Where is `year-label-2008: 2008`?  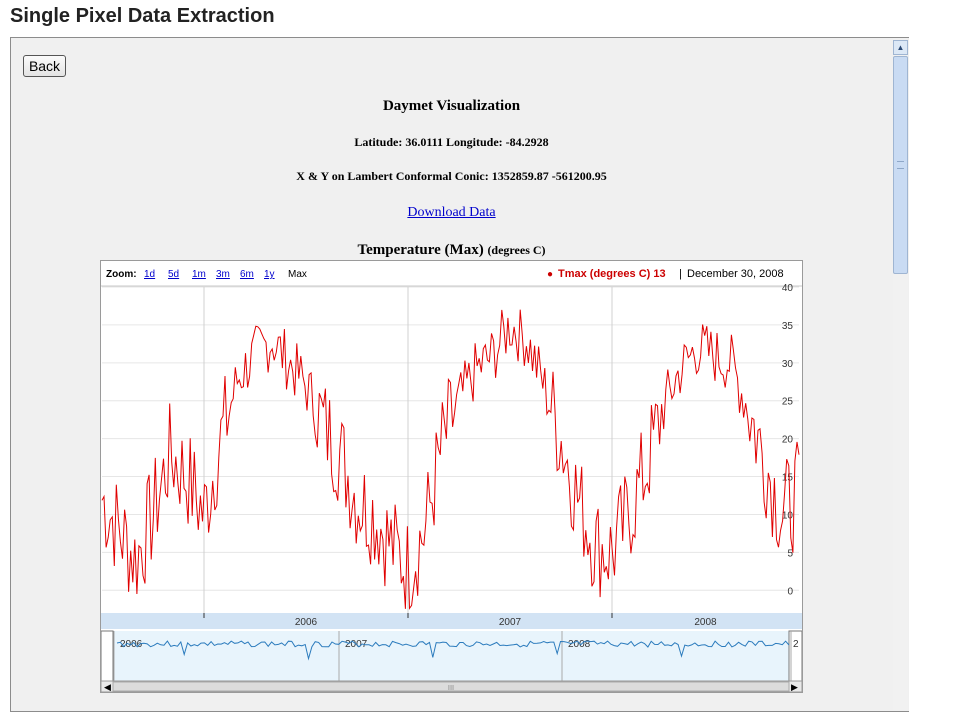
year-label-2008: 2008 is located at coordinates (705, 622).